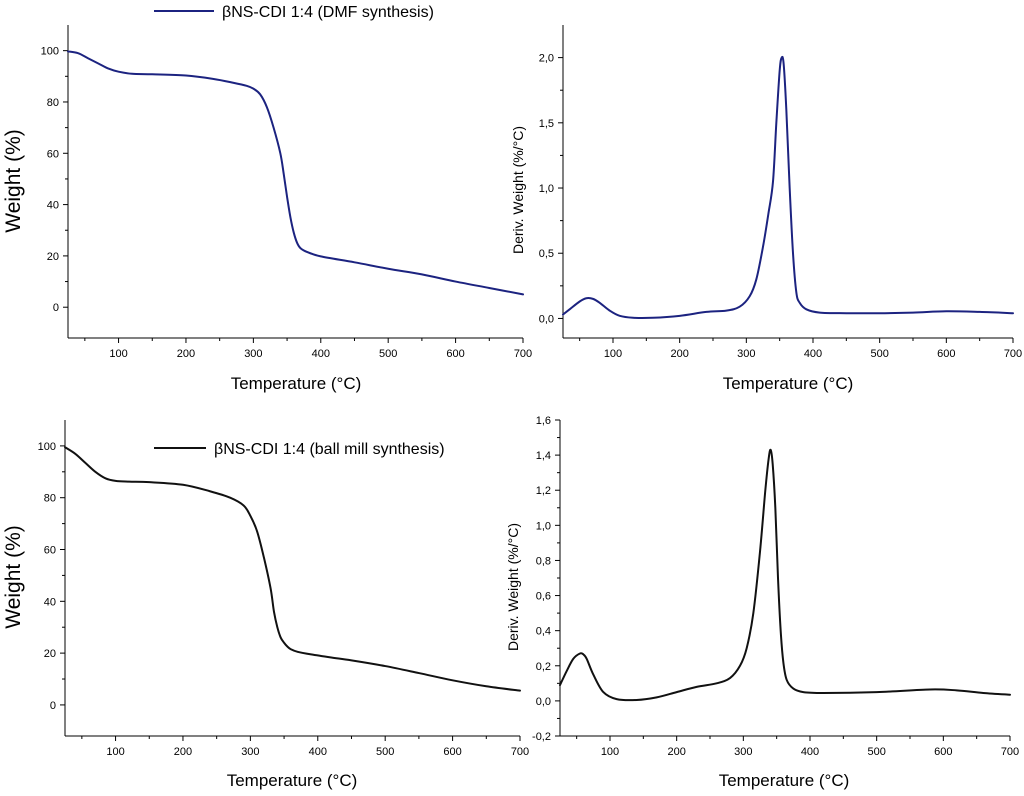 This screenshot has width=1024, height=796. What do you see at coordinates (328, 12) in the screenshot?
I see `legend-label: βNS-CDI 1:4 (DMF synthesis)` at bounding box center [328, 12].